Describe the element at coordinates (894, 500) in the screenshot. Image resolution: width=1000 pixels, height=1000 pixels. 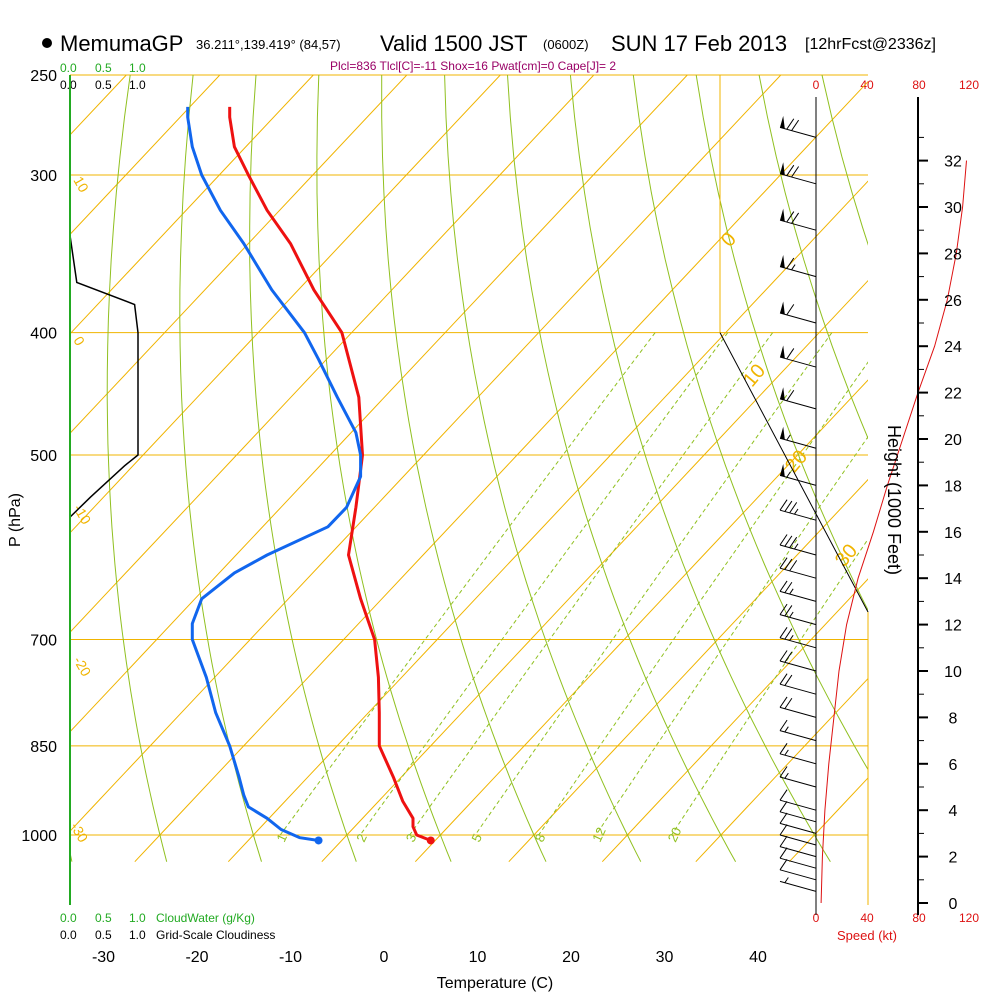
I see `height-axis-title: Height (1000 Feet)` at that location.